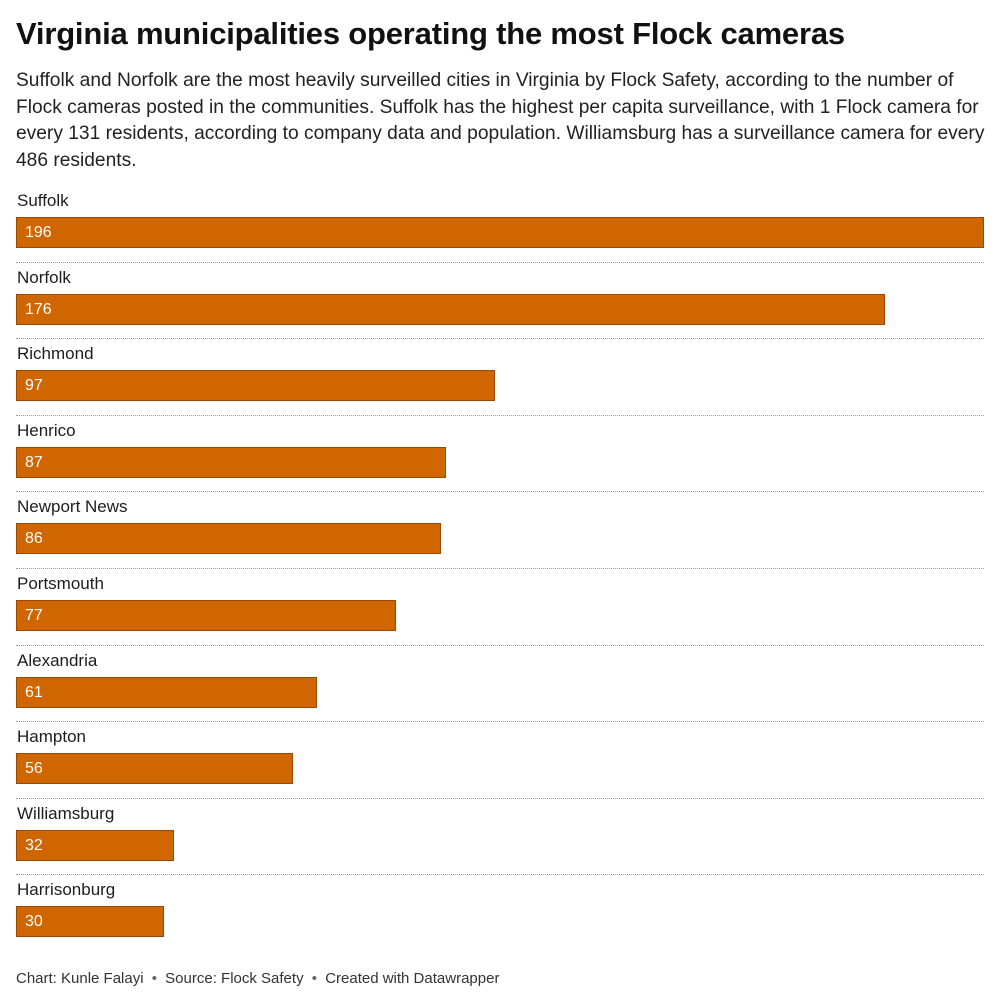 This screenshot has width=1000, height=1005. I want to click on bar-label: Henrico, so click(46, 430).